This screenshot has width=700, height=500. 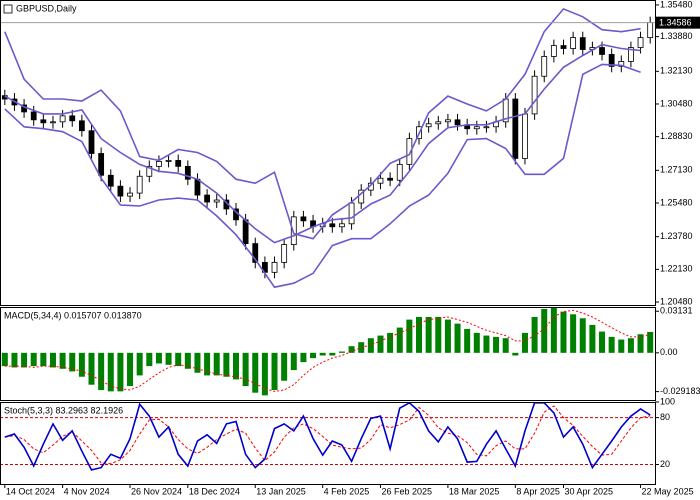 I want to click on x-tick-label: 8 Apr 2025, so click(x=538, y=491).